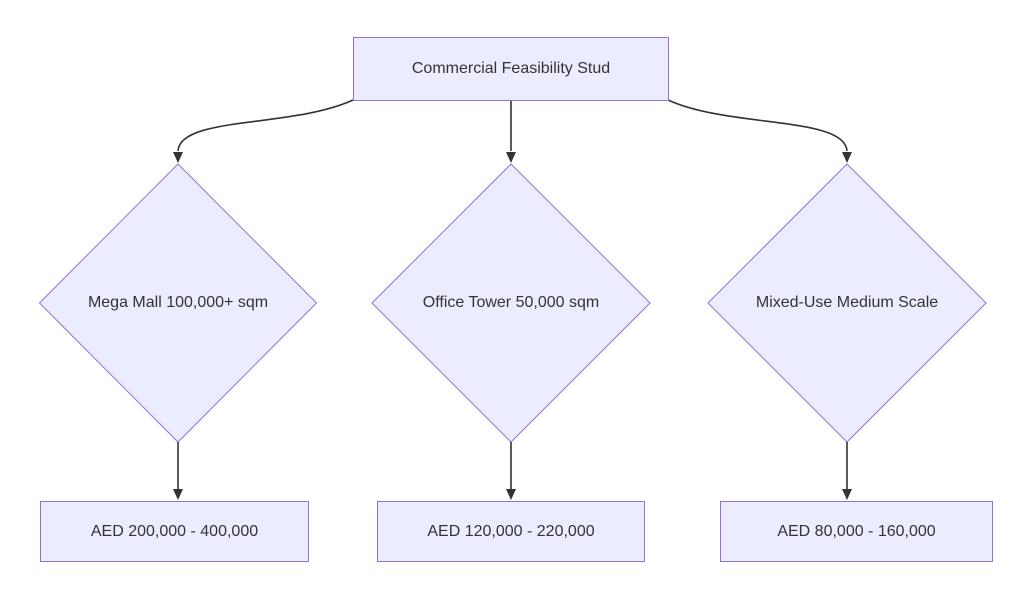 This screenshot has width=1024, height=603. I want to click on root-node: Commercial Feasibility Stud, so click(511, 69).